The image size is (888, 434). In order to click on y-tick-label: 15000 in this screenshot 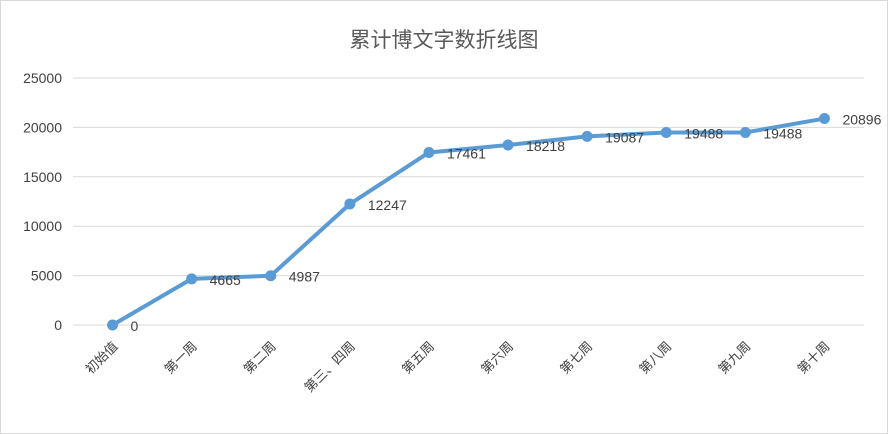, I will do `click(42, 177)`.